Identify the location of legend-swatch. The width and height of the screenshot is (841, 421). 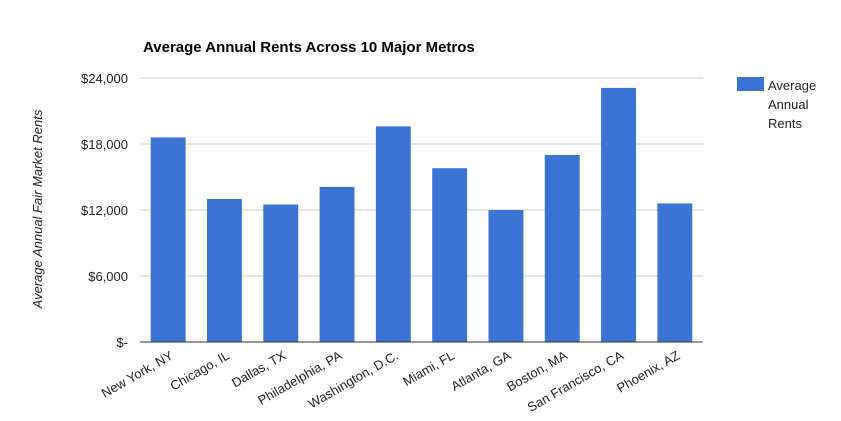
(750, 84).